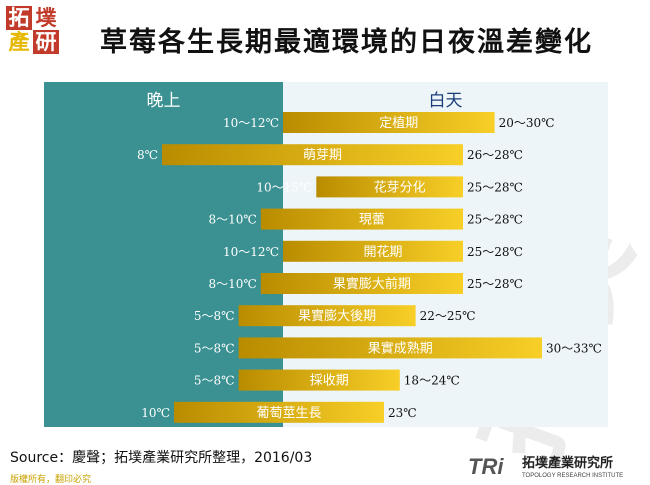 Image resolution: width=650 pixels, height=485 pixels. I want to click on logo-char: 墣, so click(46, 17).